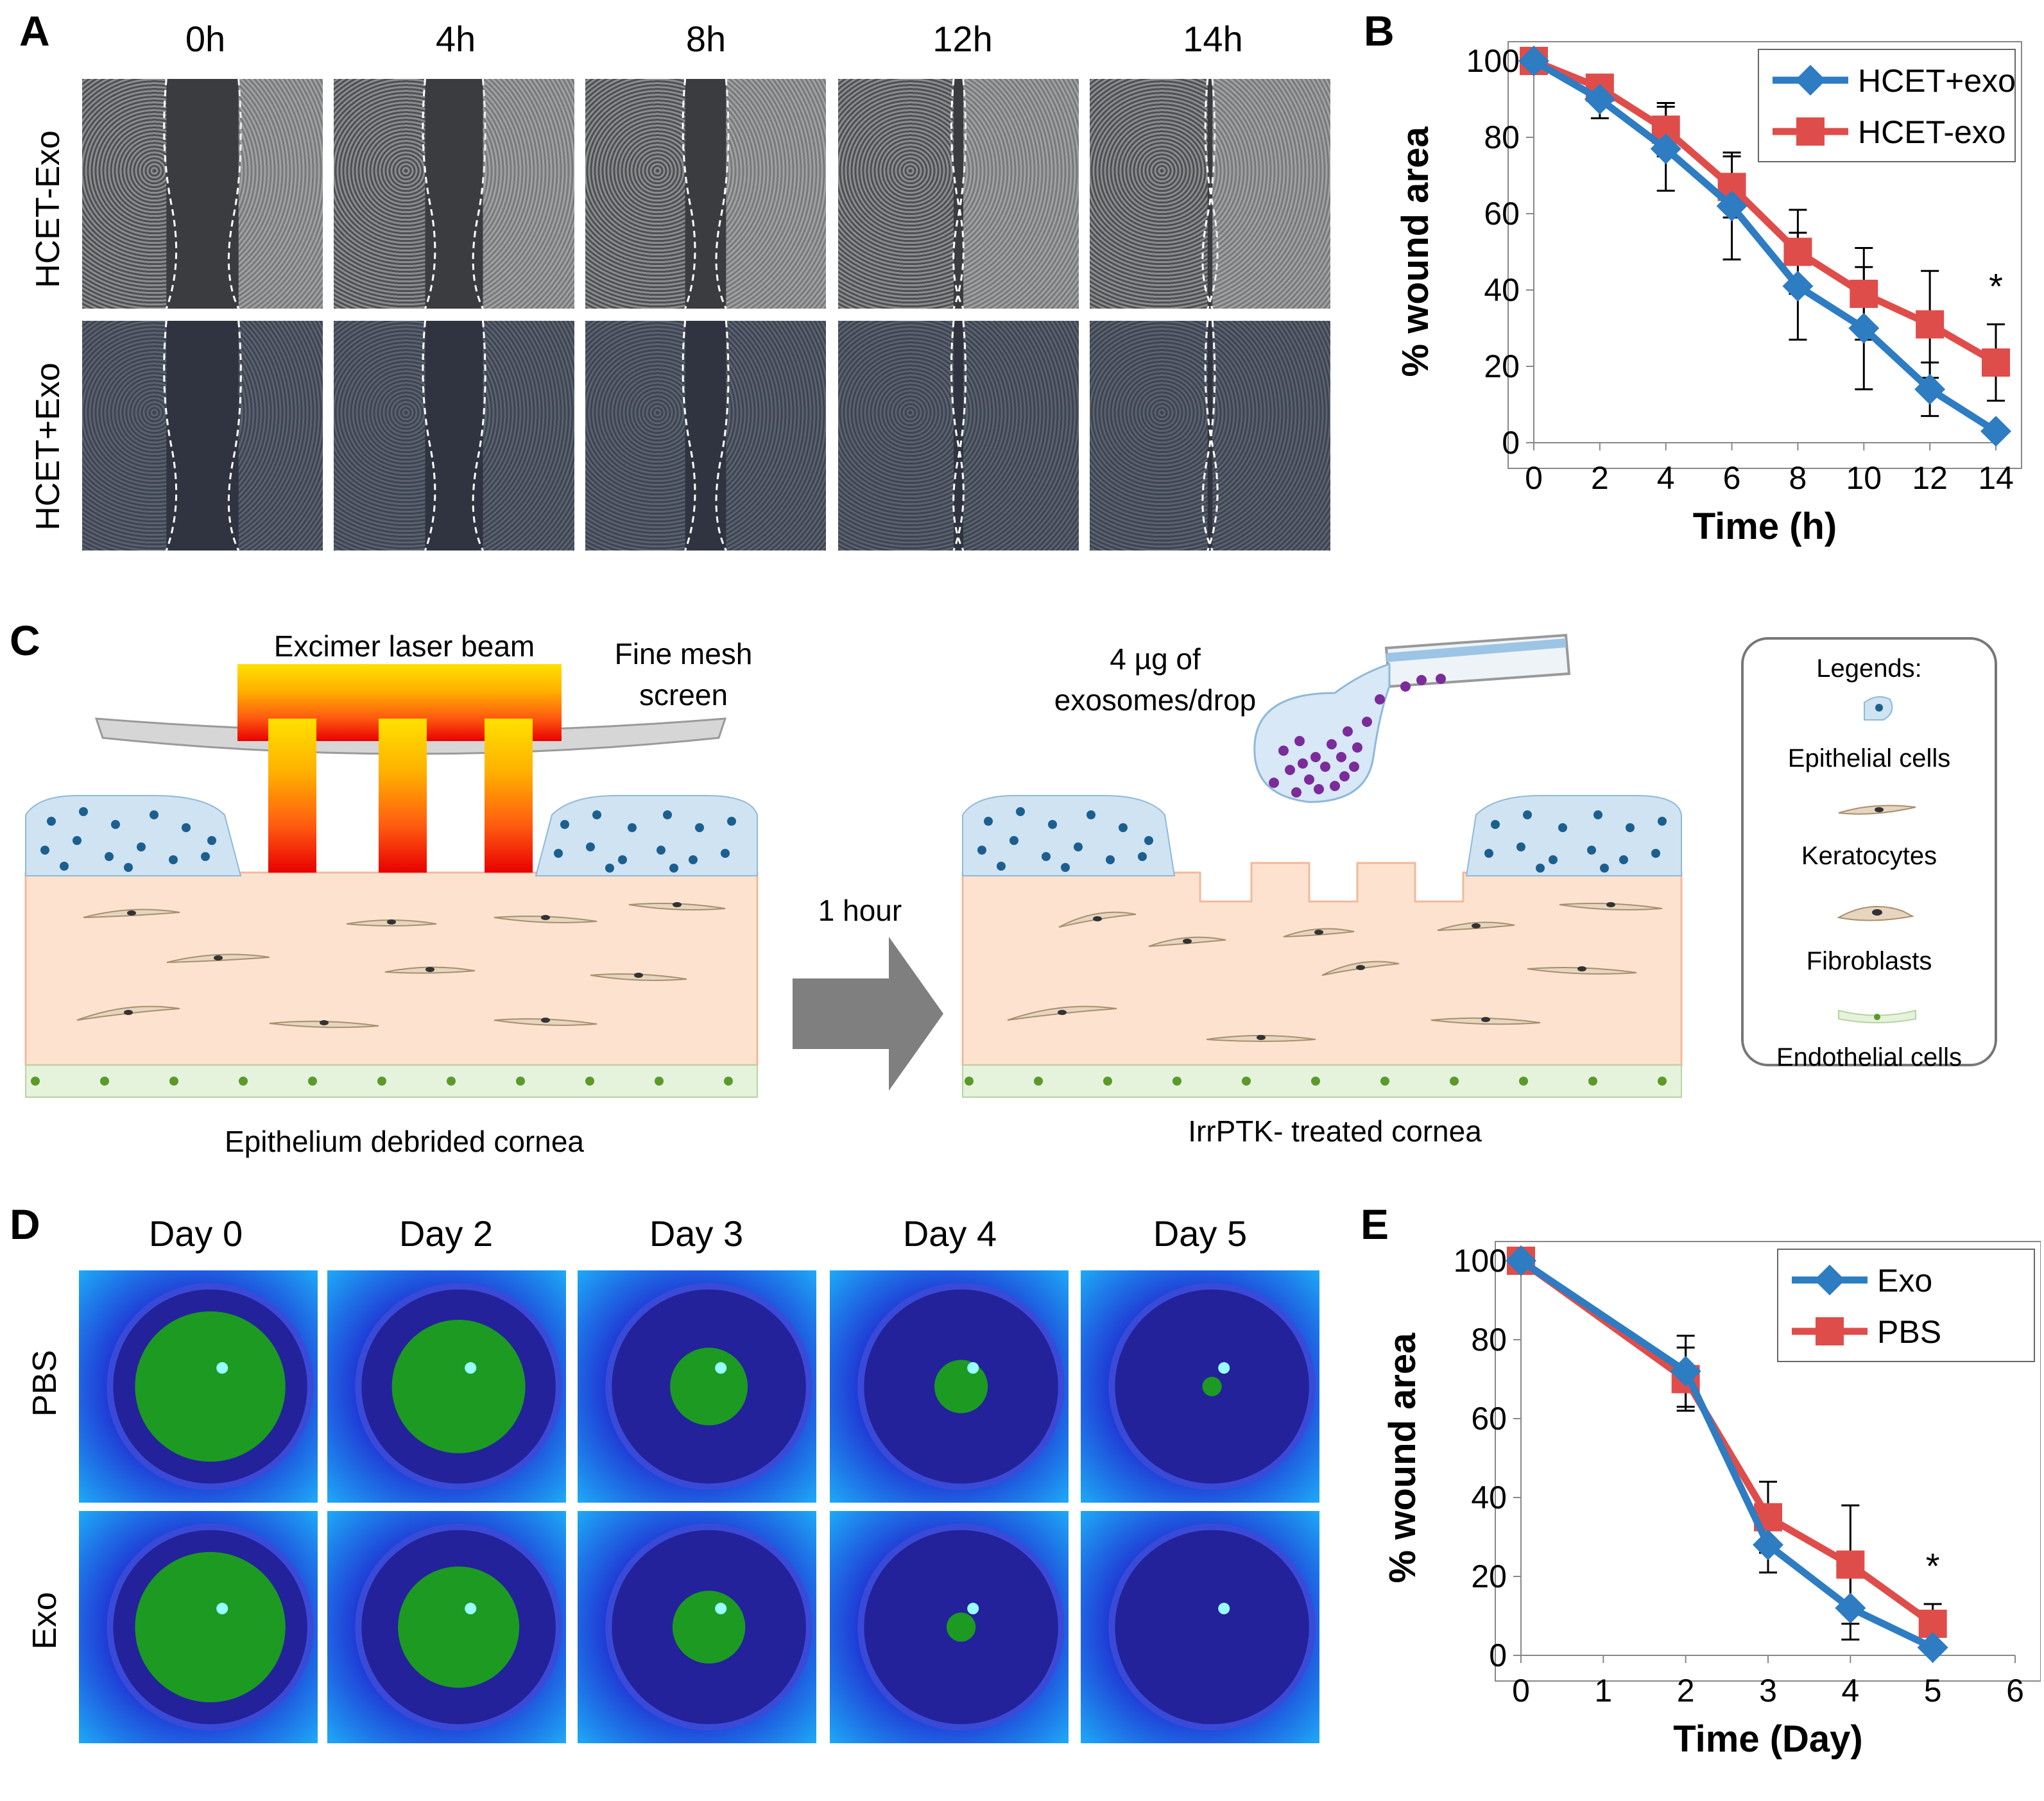  I want to click on legend-entry: HCET+exo, so click(1937, 81).